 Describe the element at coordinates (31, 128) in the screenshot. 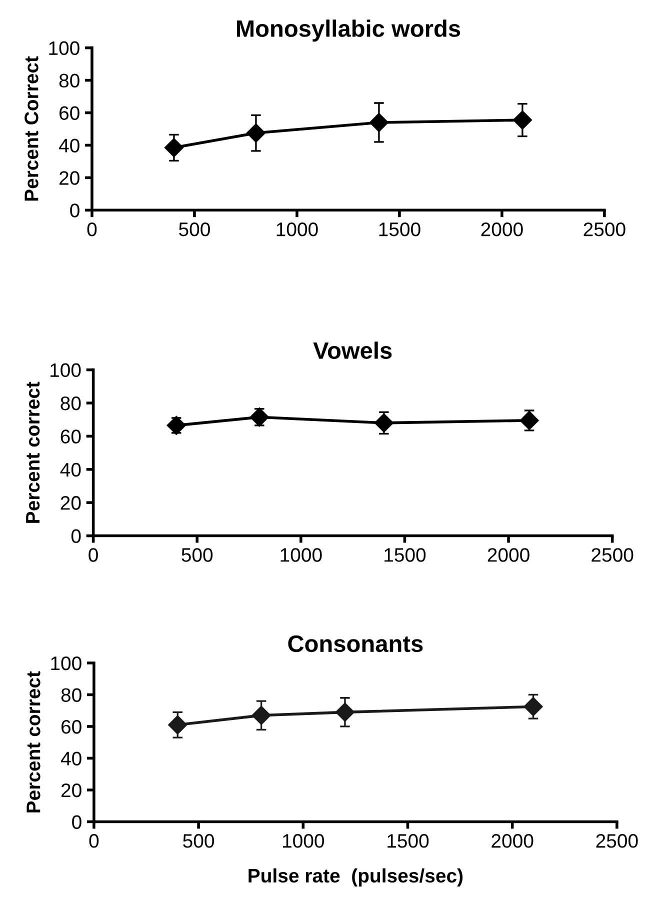

I see `y-axis-title: Percent Correct` at that location.